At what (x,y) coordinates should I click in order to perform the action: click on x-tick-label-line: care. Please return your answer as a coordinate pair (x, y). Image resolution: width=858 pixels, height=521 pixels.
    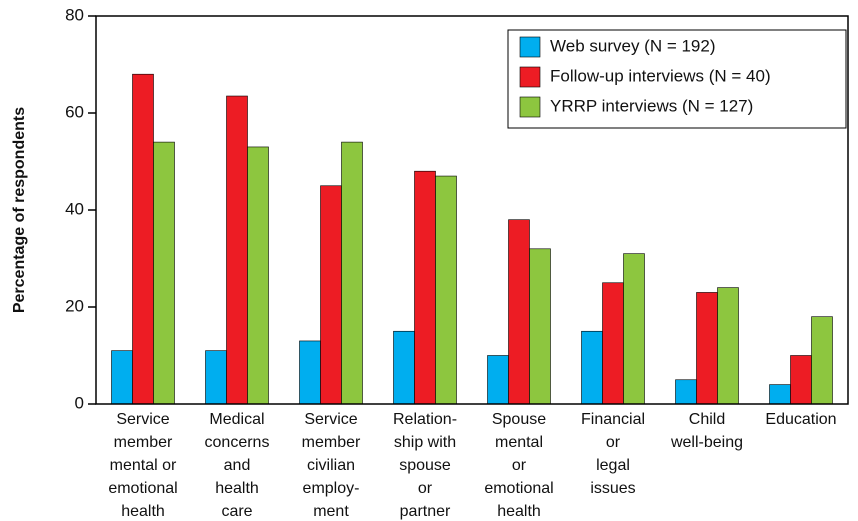
    Looking at the image, I should click on (236, 511).